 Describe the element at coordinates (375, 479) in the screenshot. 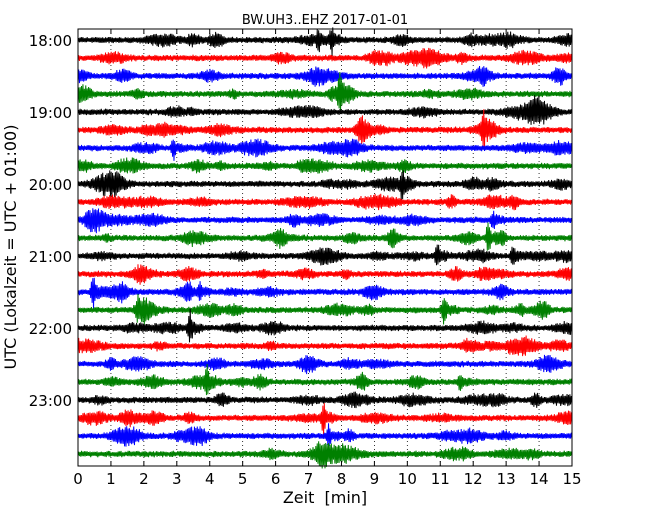

I see `x-tick-label: 9` at that location.